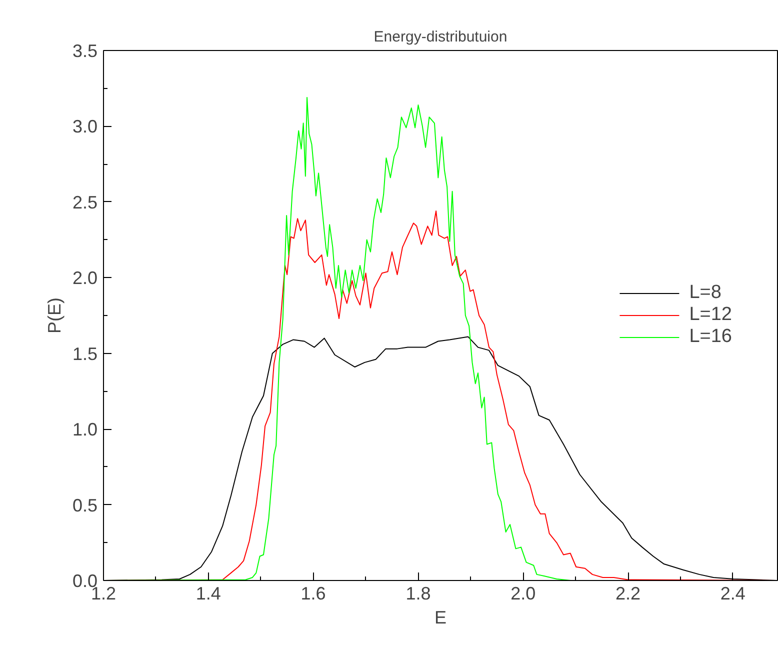 This screenshot has width=778, height=648. I want to click on x-tick-label: 1.8, so click(418, 594).